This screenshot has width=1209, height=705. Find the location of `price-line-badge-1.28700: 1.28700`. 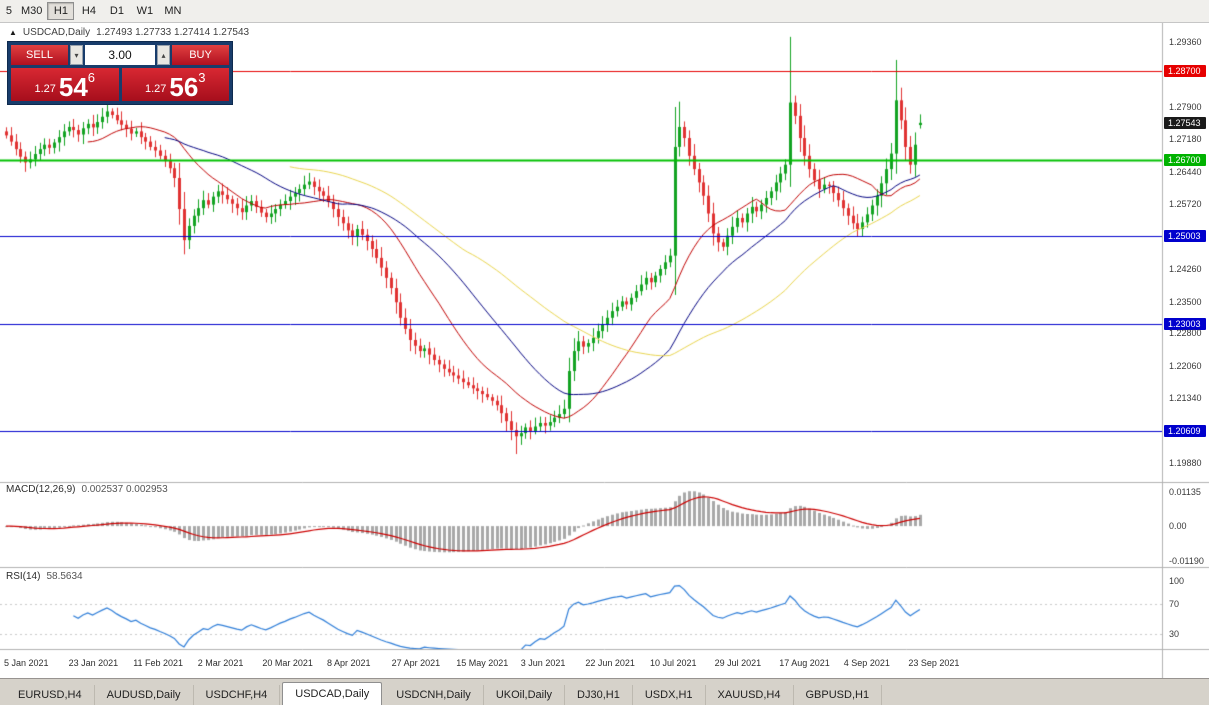

price-line-badge-1.28700: 1.28700 is located at coordinates (1185, 71).